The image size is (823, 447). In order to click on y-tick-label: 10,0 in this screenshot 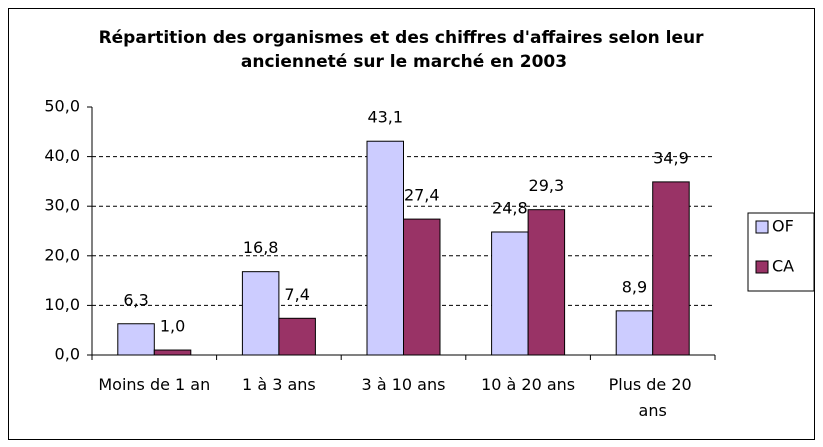, I will do `click(62, 304)`.